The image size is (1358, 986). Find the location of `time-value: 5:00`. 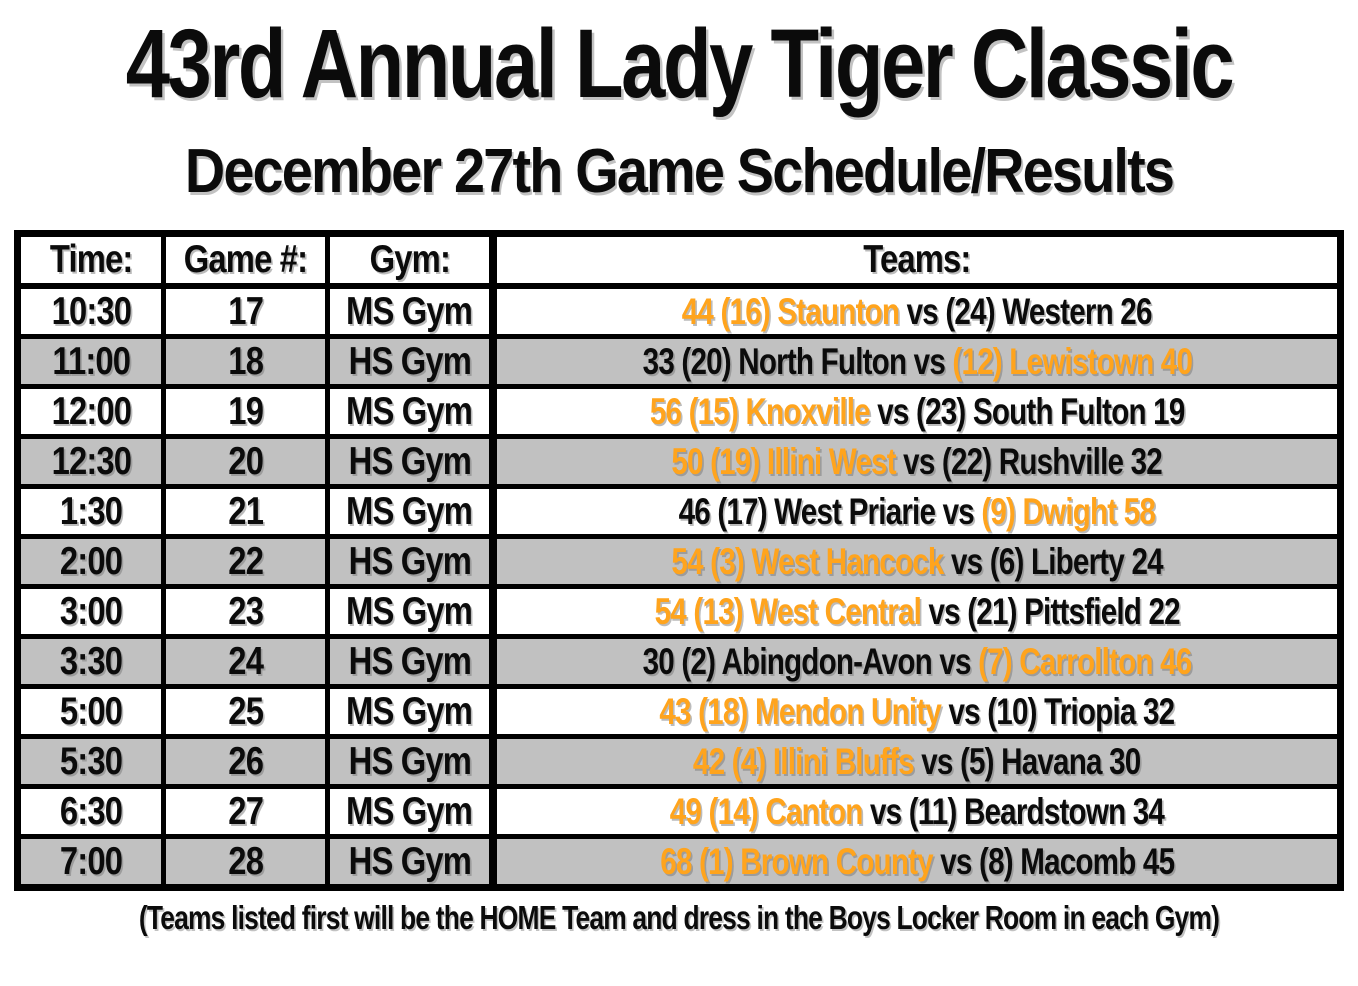

time-value: 5:00 is located at coordinates (91, 711).